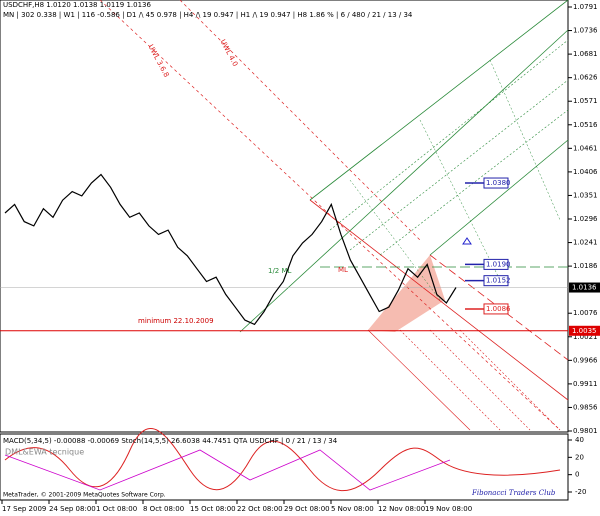  I want to click on time-label: 24 Sep 08:00, so click(72, 509).